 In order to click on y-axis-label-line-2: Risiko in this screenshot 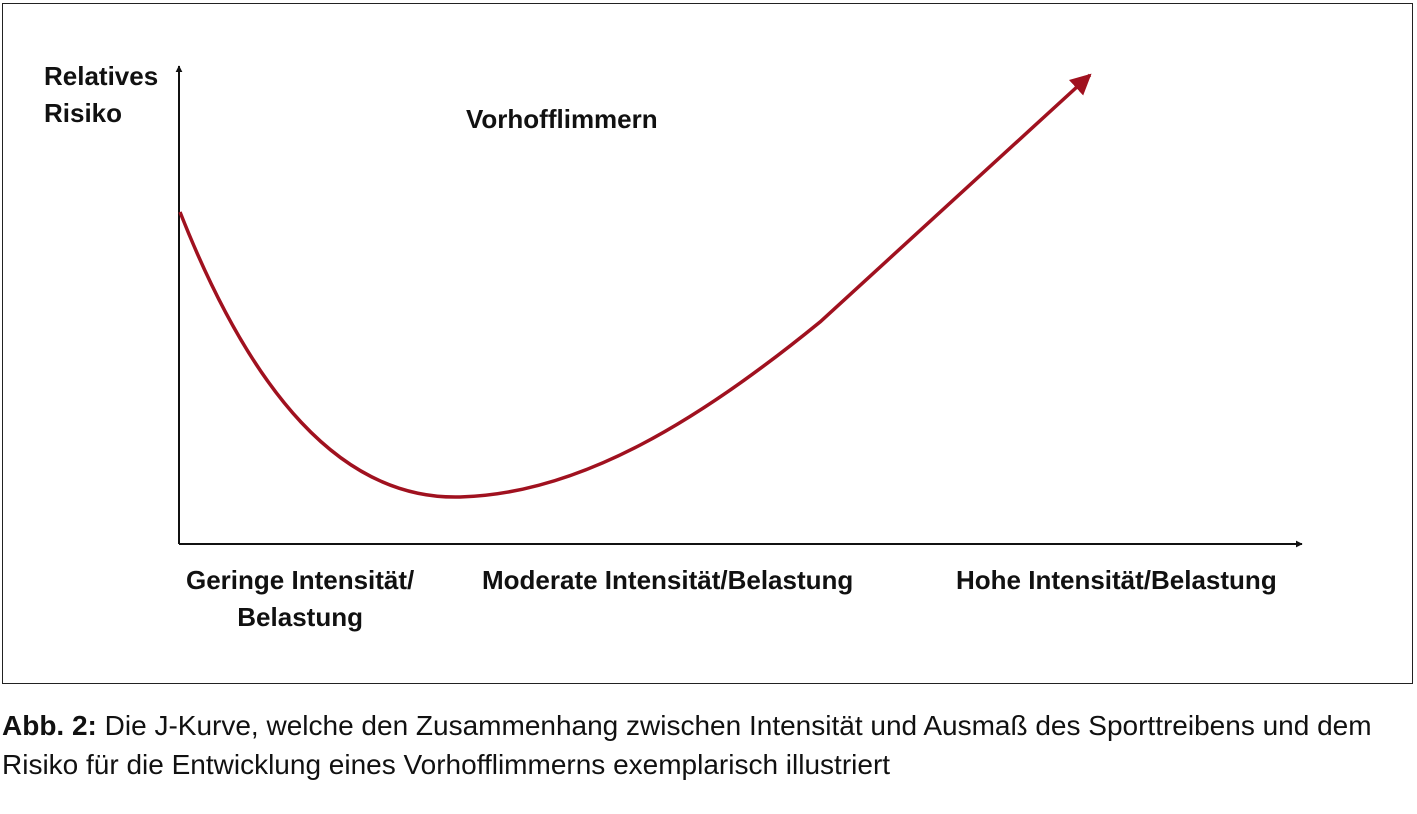, I will do `click(83, 113)`.